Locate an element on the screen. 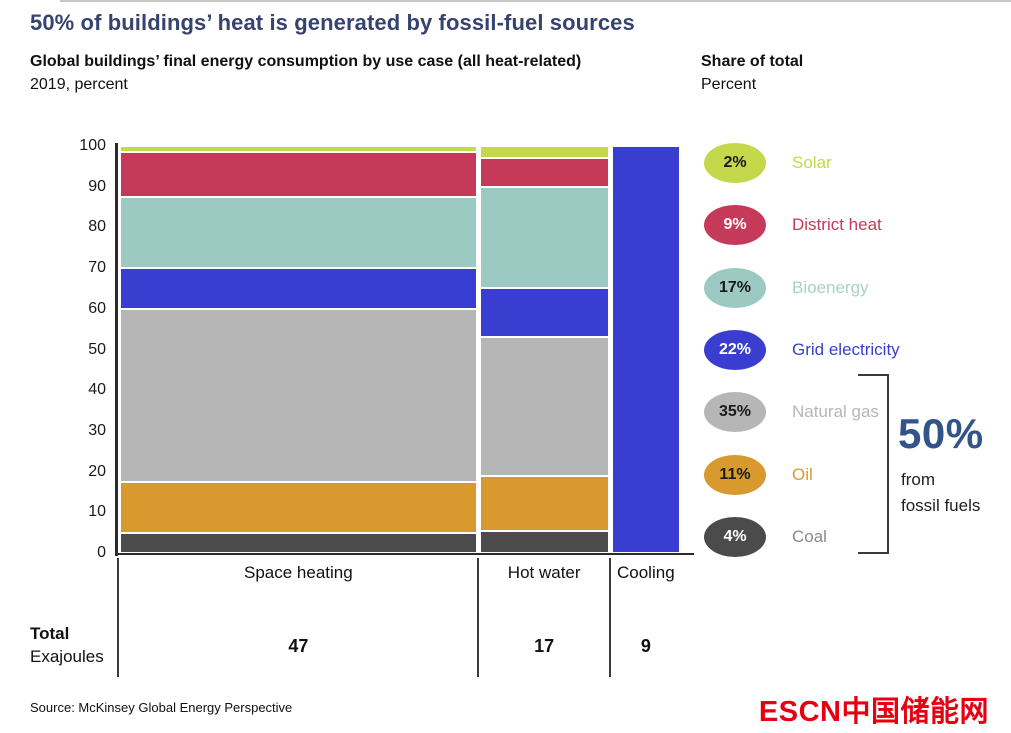 This screenshot has height=733, width=1011. y-axis-line is located at coordinates (116, 349).